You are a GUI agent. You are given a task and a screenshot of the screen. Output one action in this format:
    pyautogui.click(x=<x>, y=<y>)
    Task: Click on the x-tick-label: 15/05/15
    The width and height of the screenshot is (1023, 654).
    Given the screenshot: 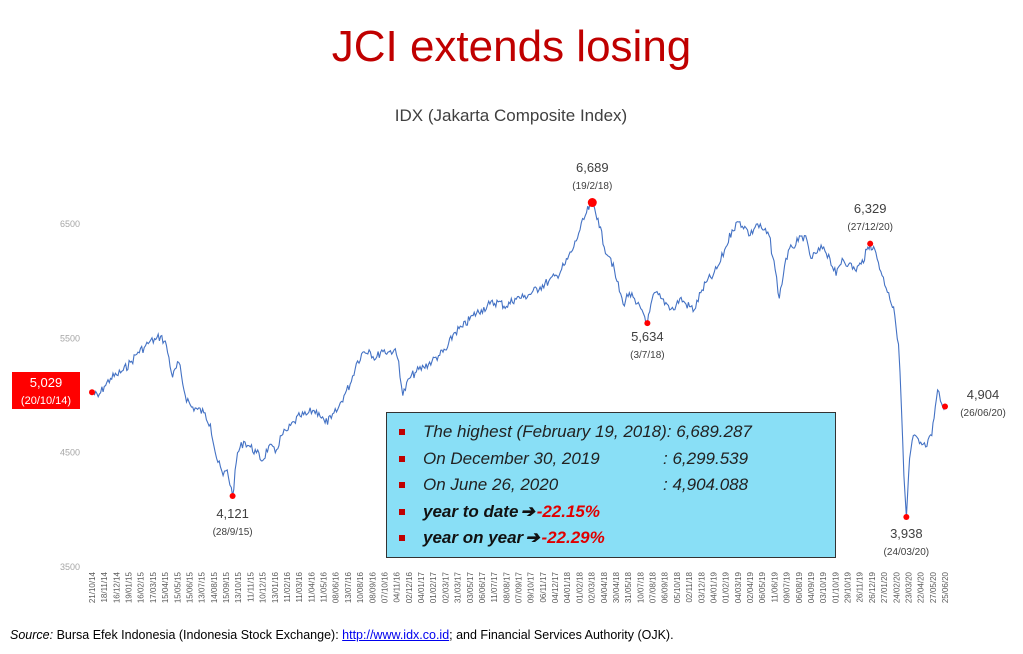 What is the action you would take?
    pyautogui.click(x=177, y=587)
    